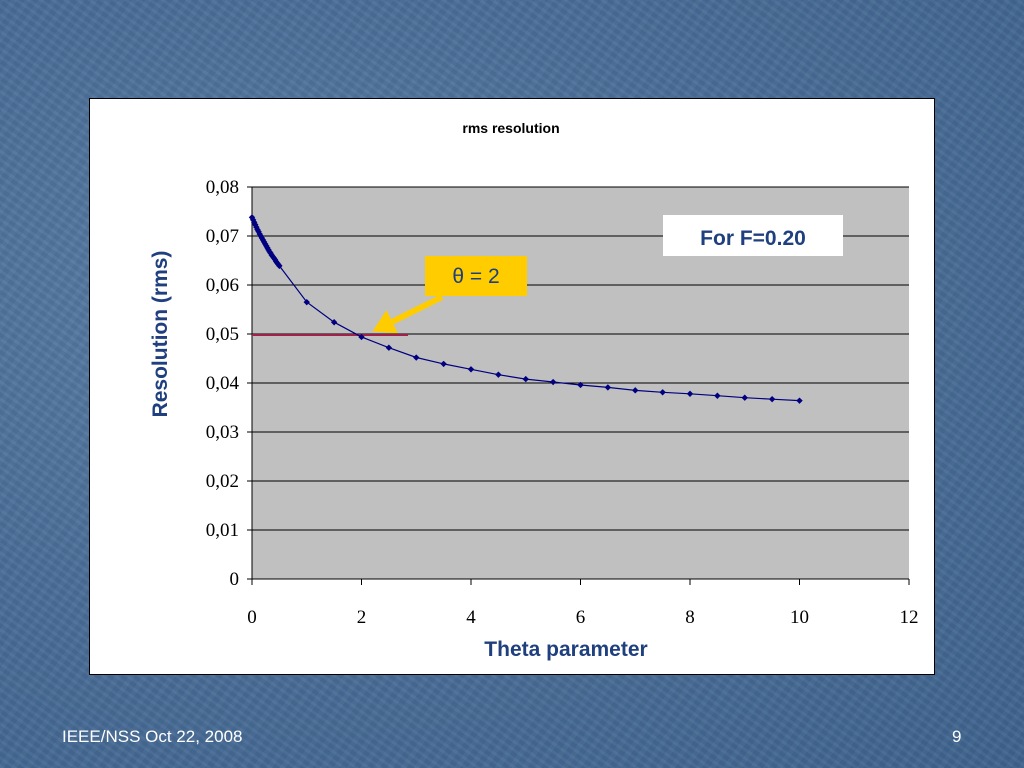 The height and width of the screenshot is (768, 1024). I want to click on y-tick-label: 0,04, so click(223, 383).